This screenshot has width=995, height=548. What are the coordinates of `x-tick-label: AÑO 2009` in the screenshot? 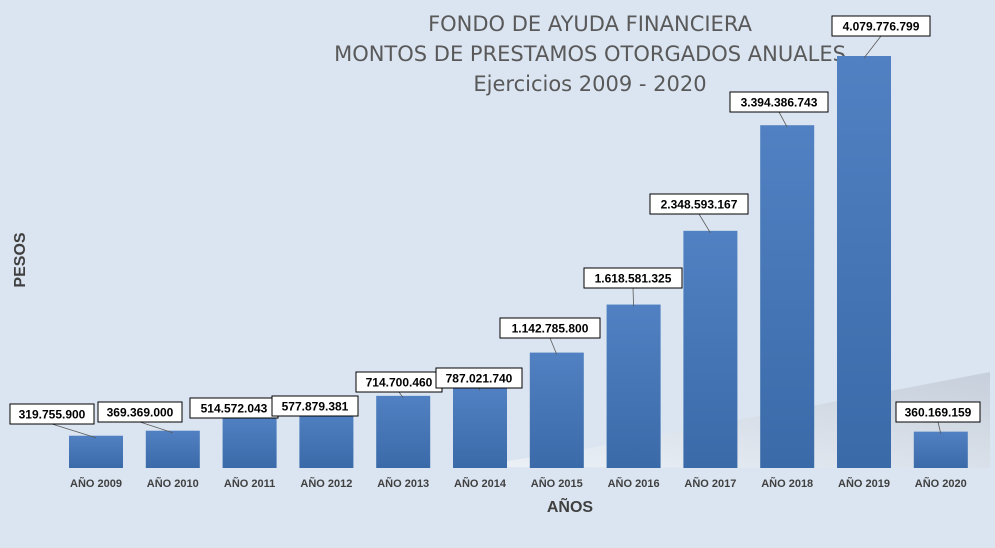 It's located at (96, 483).